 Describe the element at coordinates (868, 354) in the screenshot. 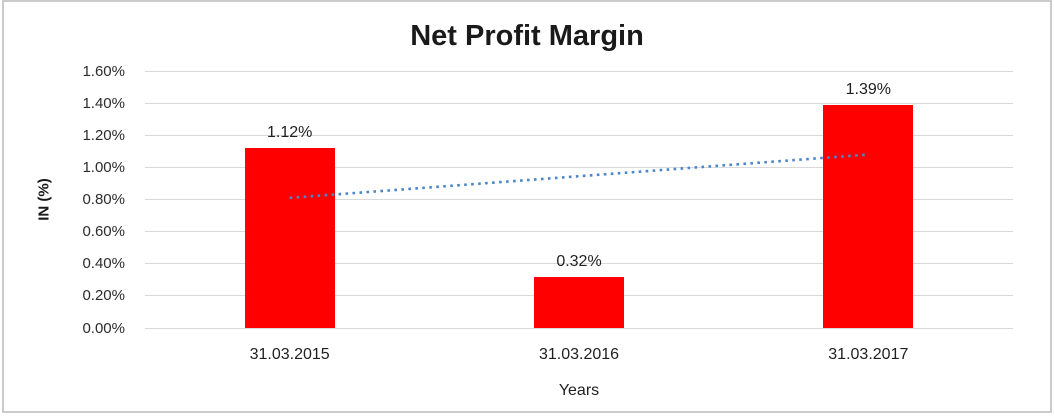

I see `x-tick-label: 31.03.2017` at that location.